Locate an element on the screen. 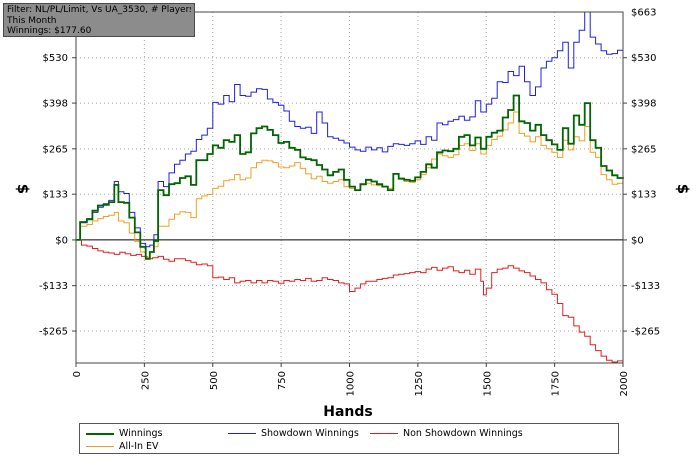 Image resolution: width=700 pixels, height=470 pixels. y-tick-label-right: -$133 is located at coordinates (645, 286).